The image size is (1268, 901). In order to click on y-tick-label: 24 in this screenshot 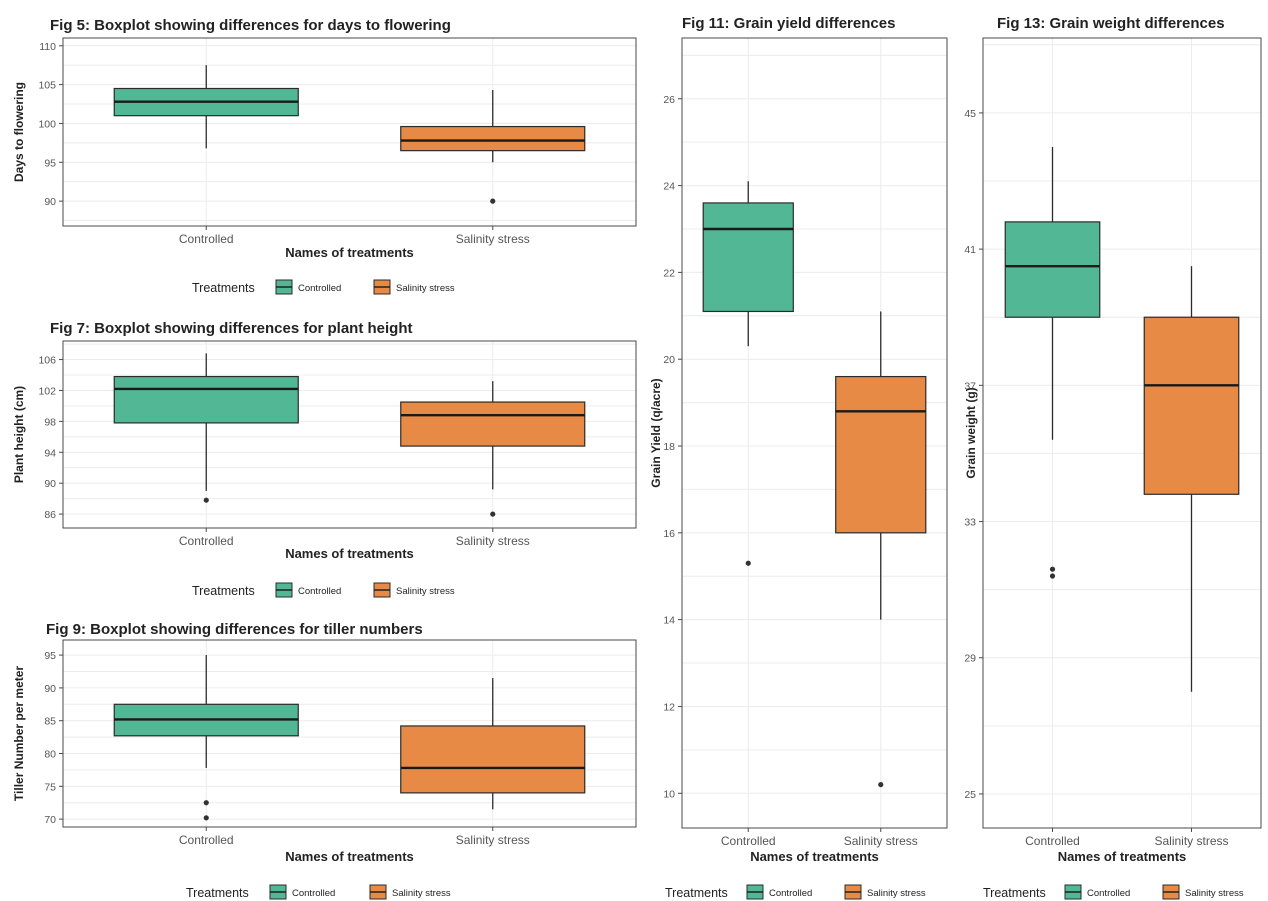, I will do `click(669, 187)`.